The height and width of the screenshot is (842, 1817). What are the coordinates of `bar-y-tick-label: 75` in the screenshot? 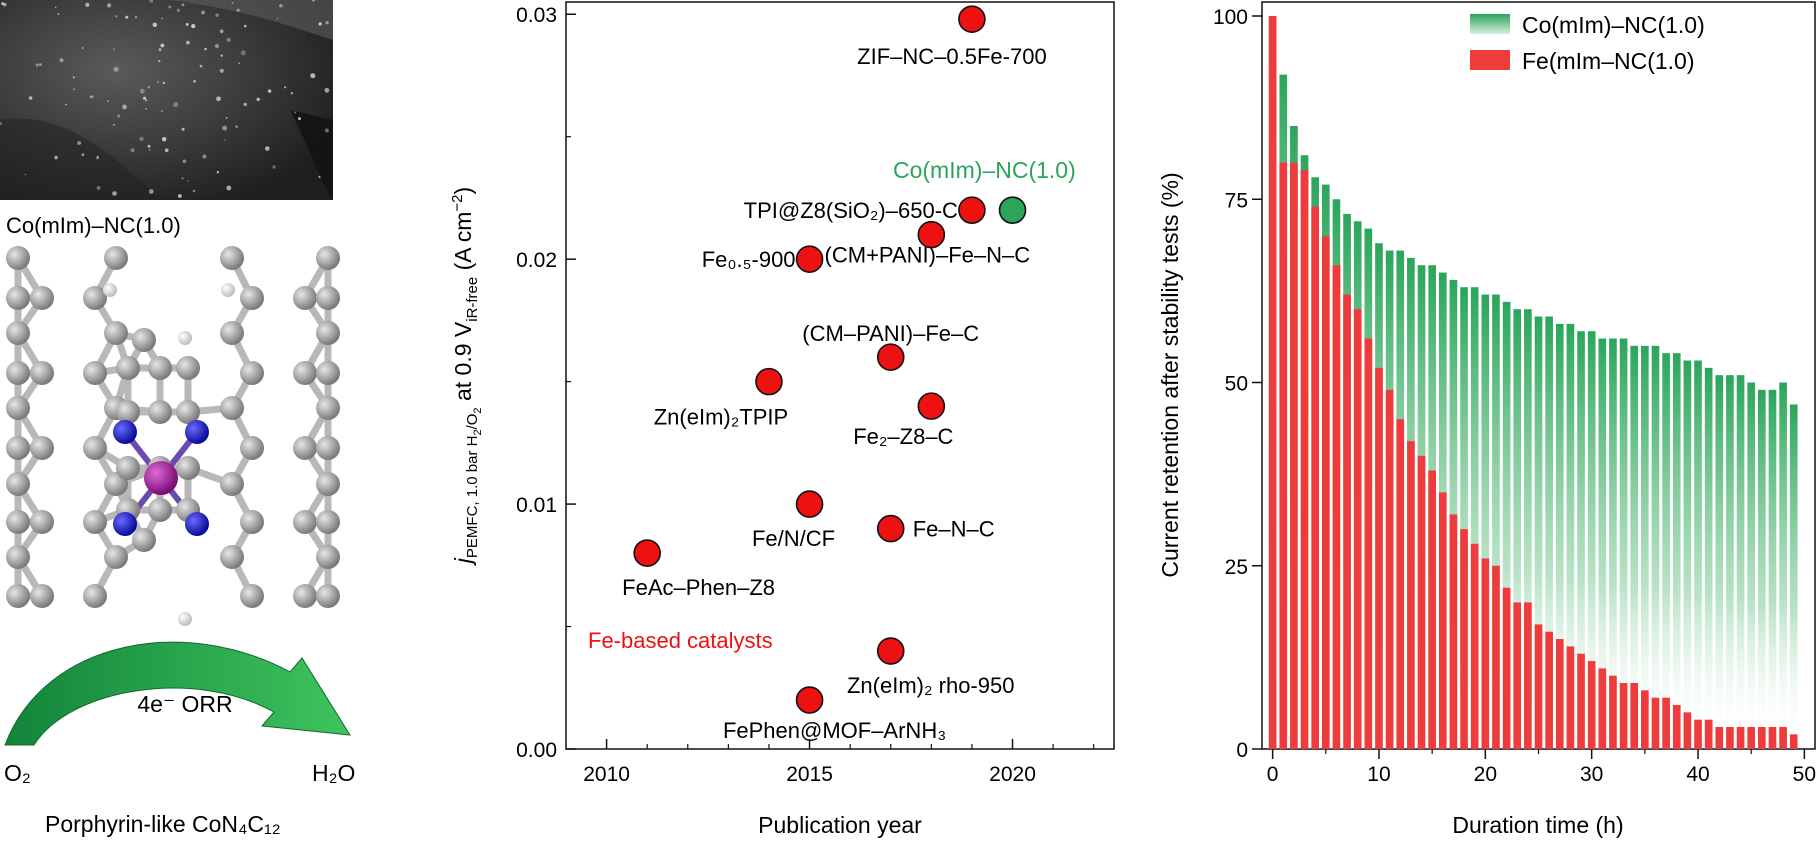 It's located at (1236, 200).